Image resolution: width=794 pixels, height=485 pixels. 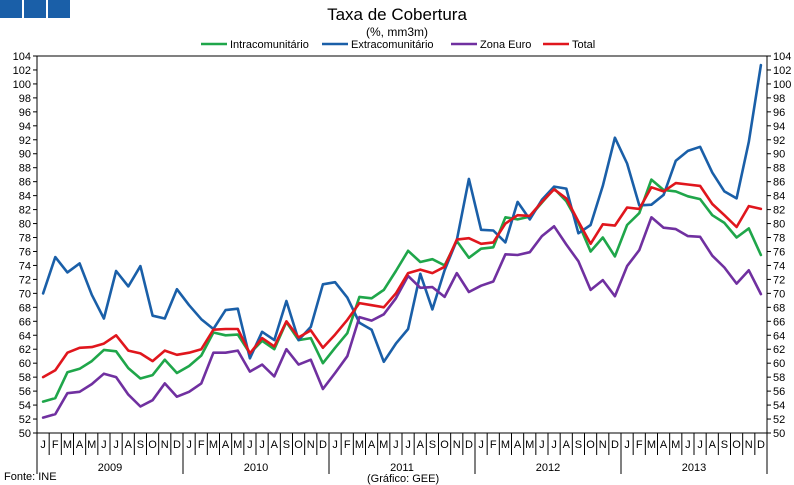 What do you see at coordinates (583, 45) in the screenshot?
I see `legend-label: Total` at bounding box center [583, 45].